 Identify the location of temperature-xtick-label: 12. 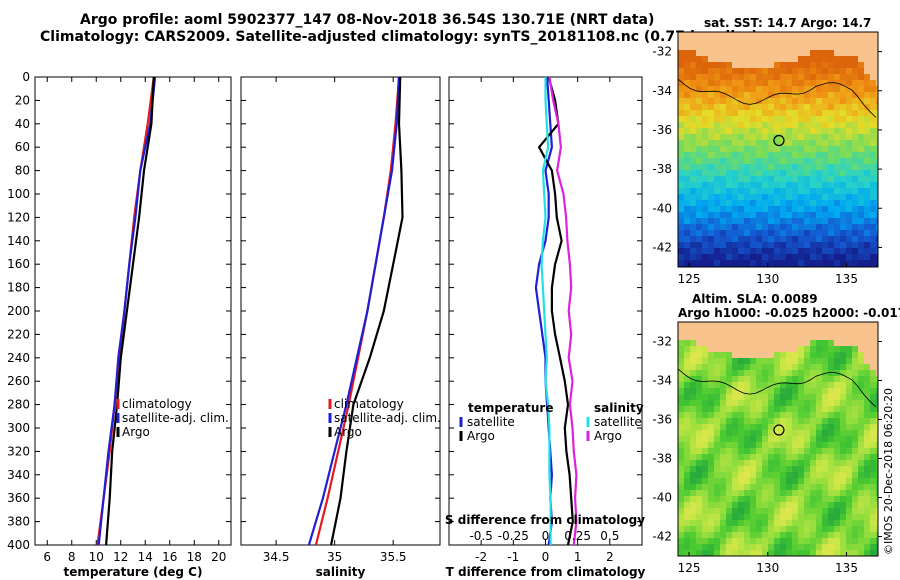
(120, 557).